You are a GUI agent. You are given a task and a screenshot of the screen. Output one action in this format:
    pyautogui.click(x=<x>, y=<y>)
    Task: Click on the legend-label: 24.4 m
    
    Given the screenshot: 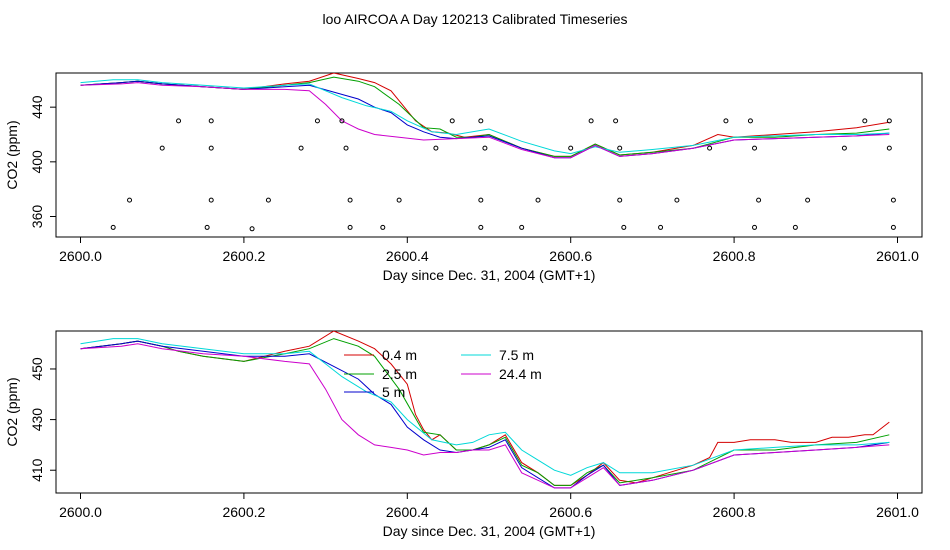 What is the action you would take?
    pyautogui.click(x=520, y=374)
    